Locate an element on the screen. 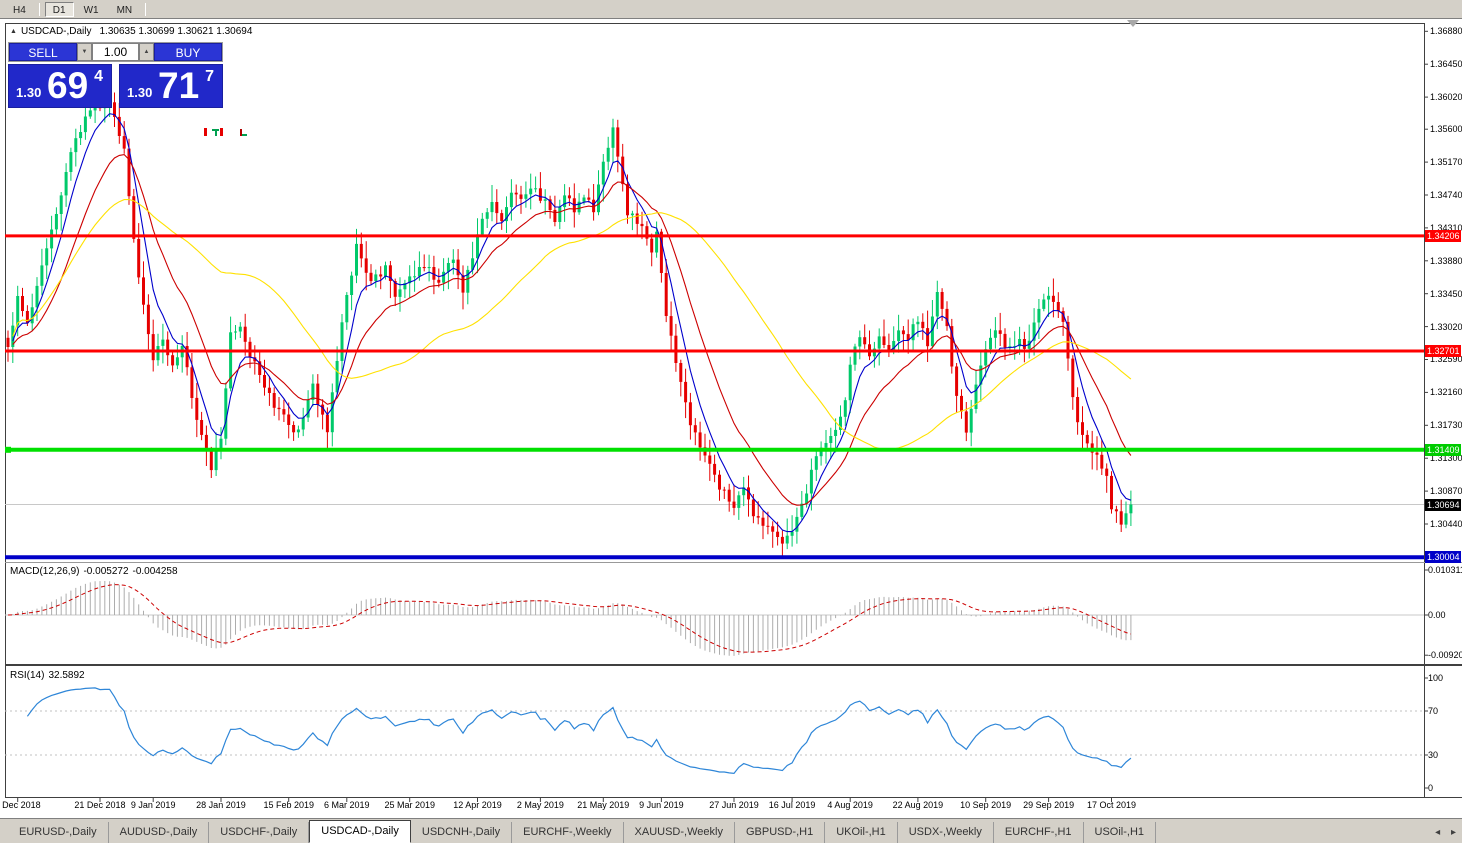 The width and height of the screenshot is (1462, 843). one-click-trade-panel: SELL ▼ ▲ BUY 1.30 69 4 1.30 71 7 is located at coordinates (127, 89).